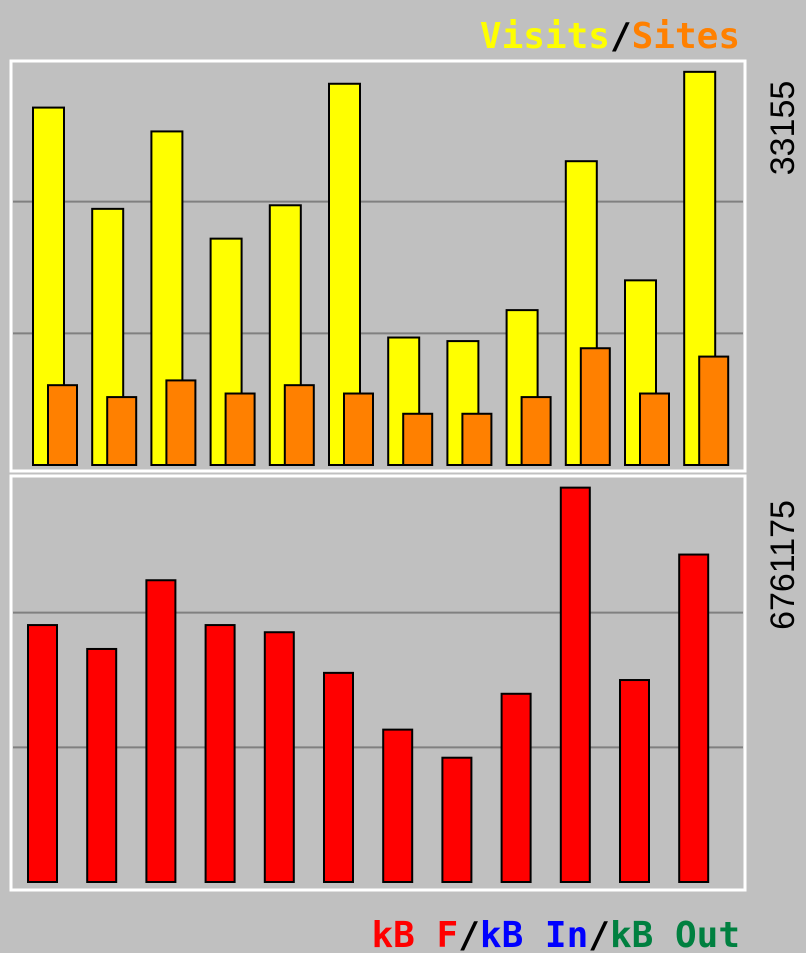 This screenshot has height=953, width=806. Describe the element at coordinates (545, 36) in the screenshot. I see `legend-visits: Visits` at that location.